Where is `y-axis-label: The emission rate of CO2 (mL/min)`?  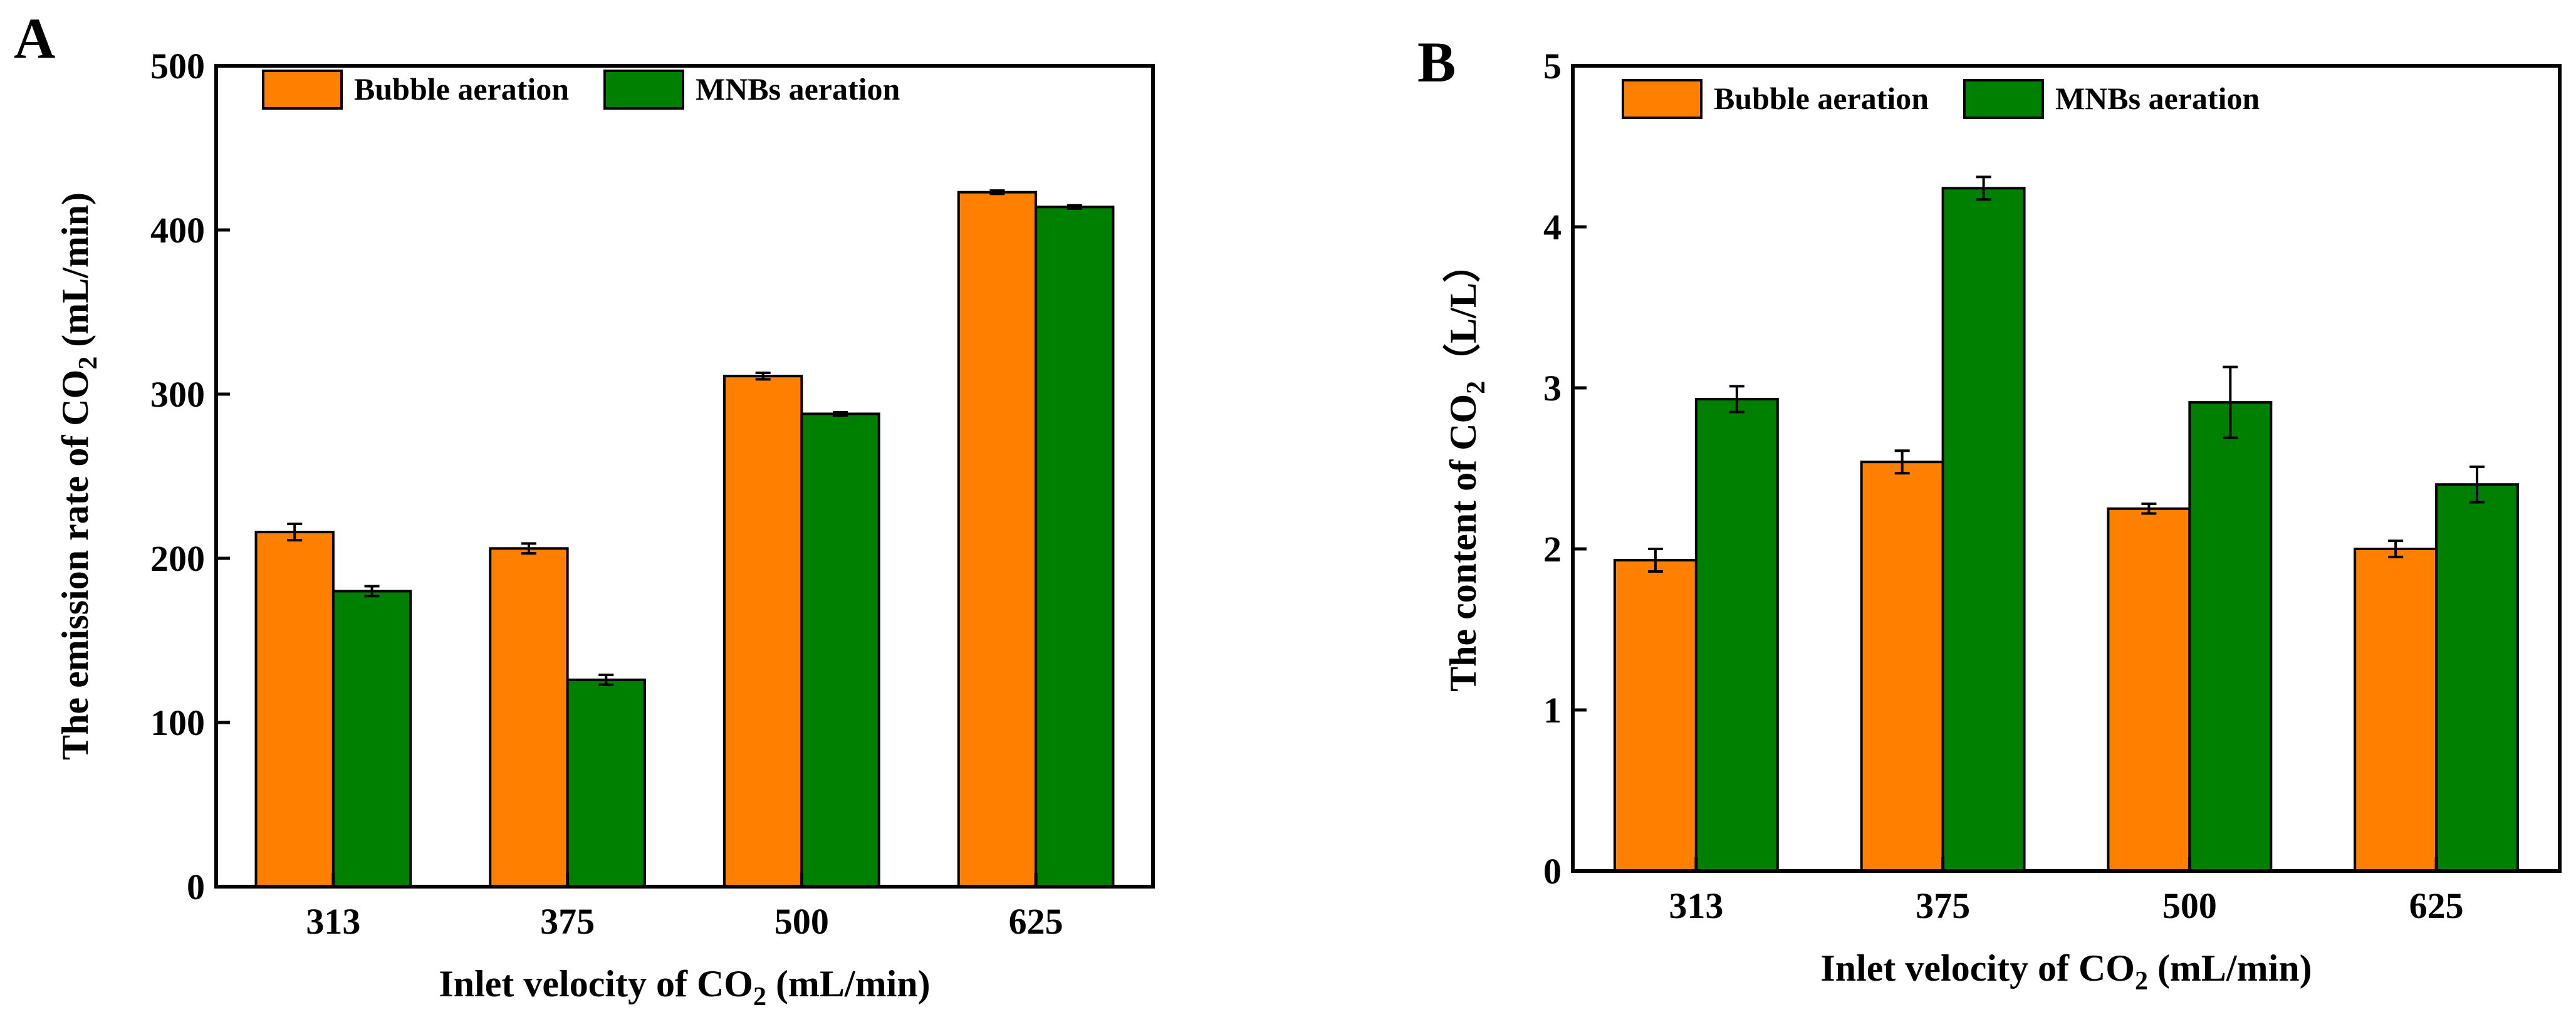 y-axis-label: The emission rate of CO2 (mL/min) is located at coordinates (79, 476).